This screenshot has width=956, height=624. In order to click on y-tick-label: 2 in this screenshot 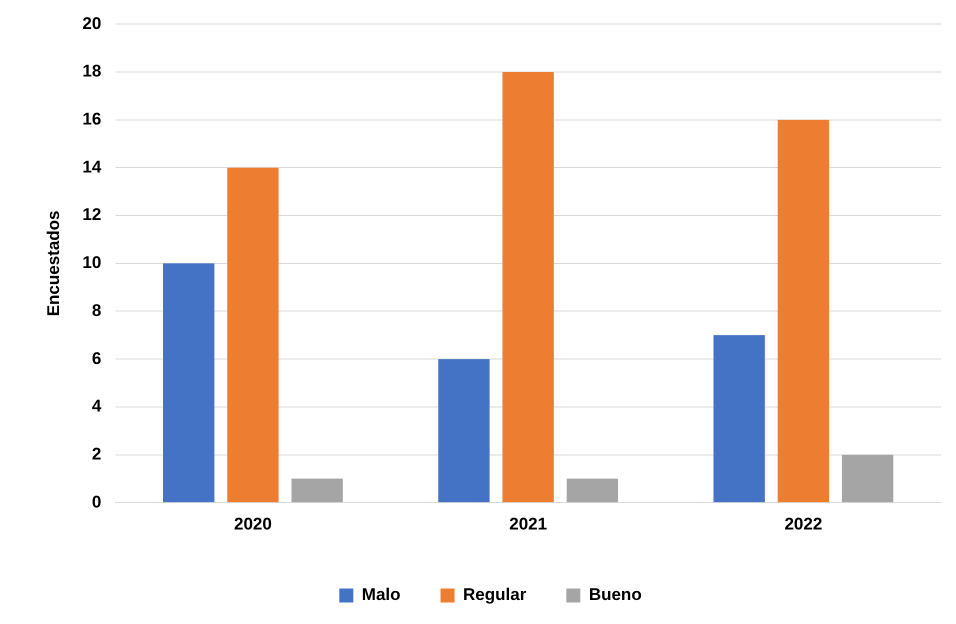, I will do `click(97, 454)`.